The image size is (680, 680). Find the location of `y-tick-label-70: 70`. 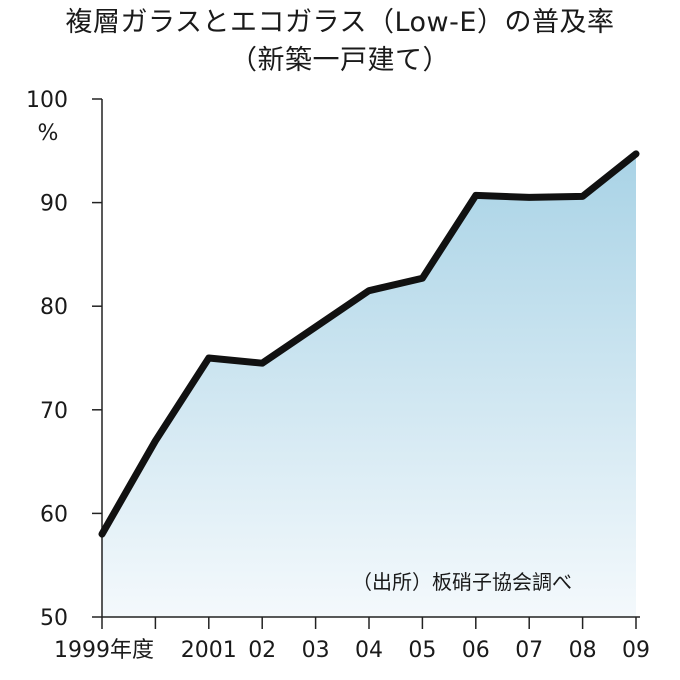

y-tick-label-70: 70 is located at coordinates (54, 411).